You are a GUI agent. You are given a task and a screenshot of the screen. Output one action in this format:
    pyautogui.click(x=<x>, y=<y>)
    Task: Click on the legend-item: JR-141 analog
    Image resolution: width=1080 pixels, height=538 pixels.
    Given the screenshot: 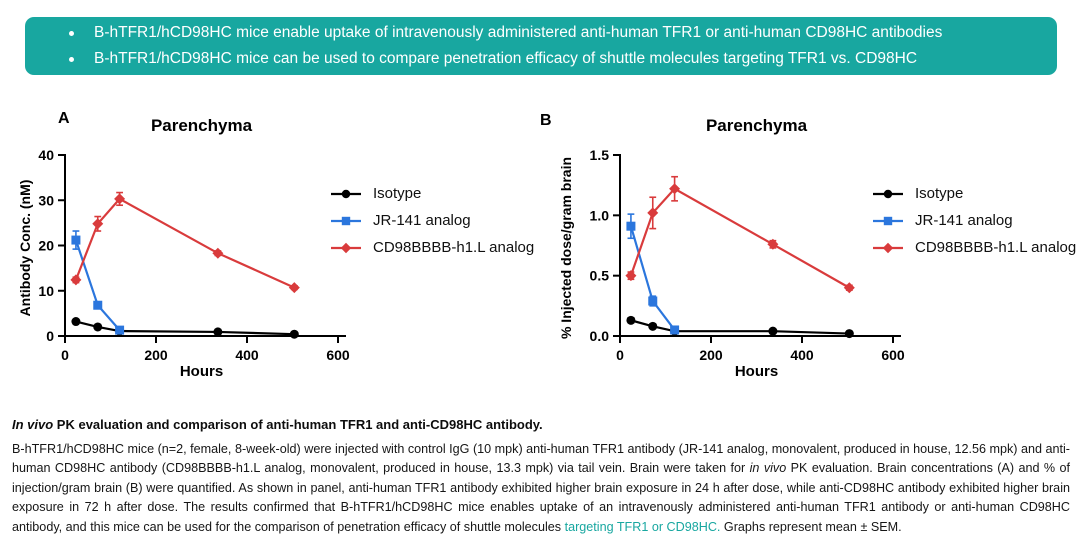 What is the action you would take?
    pyautogui.click(x=974, y=220)
    